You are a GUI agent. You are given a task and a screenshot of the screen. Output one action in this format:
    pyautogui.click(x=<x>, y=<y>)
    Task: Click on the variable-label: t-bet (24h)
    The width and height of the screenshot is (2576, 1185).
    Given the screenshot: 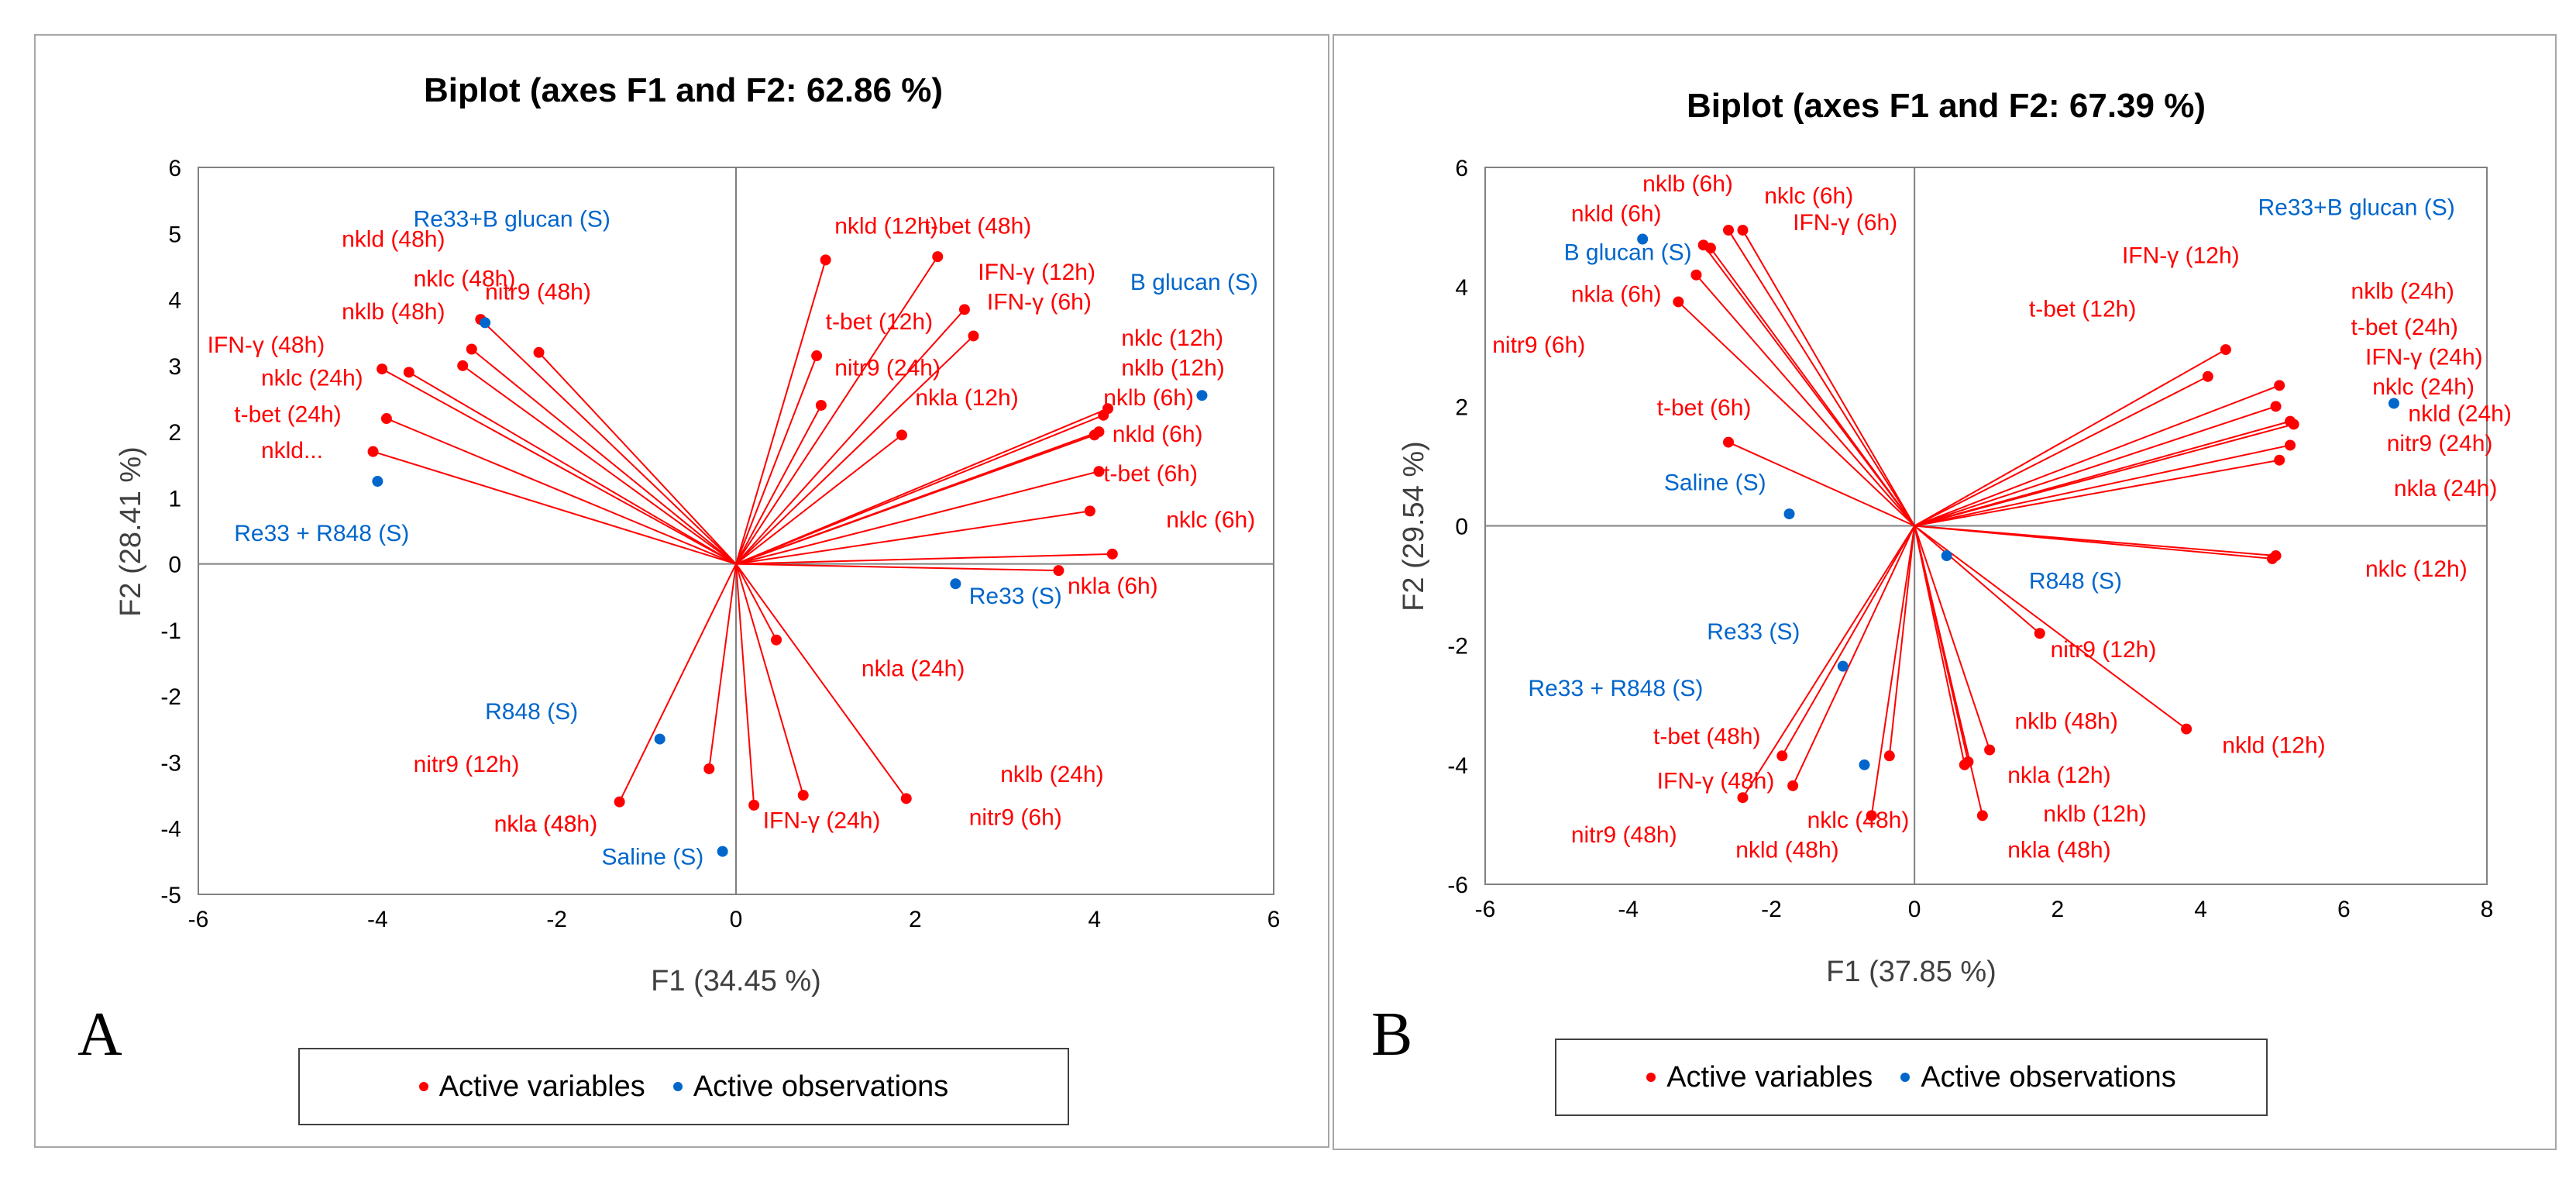 What is the action you would take?
    pyautogui.click(x=2404, y=327)
    